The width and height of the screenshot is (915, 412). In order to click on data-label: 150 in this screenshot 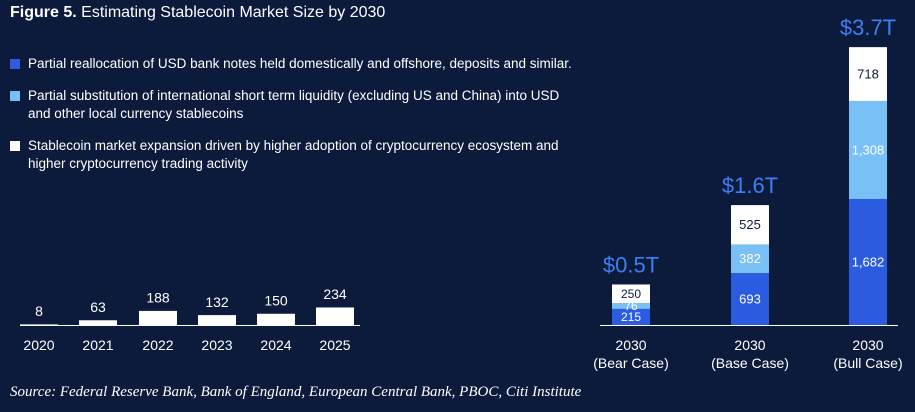, I will do `click(276, 300)`.